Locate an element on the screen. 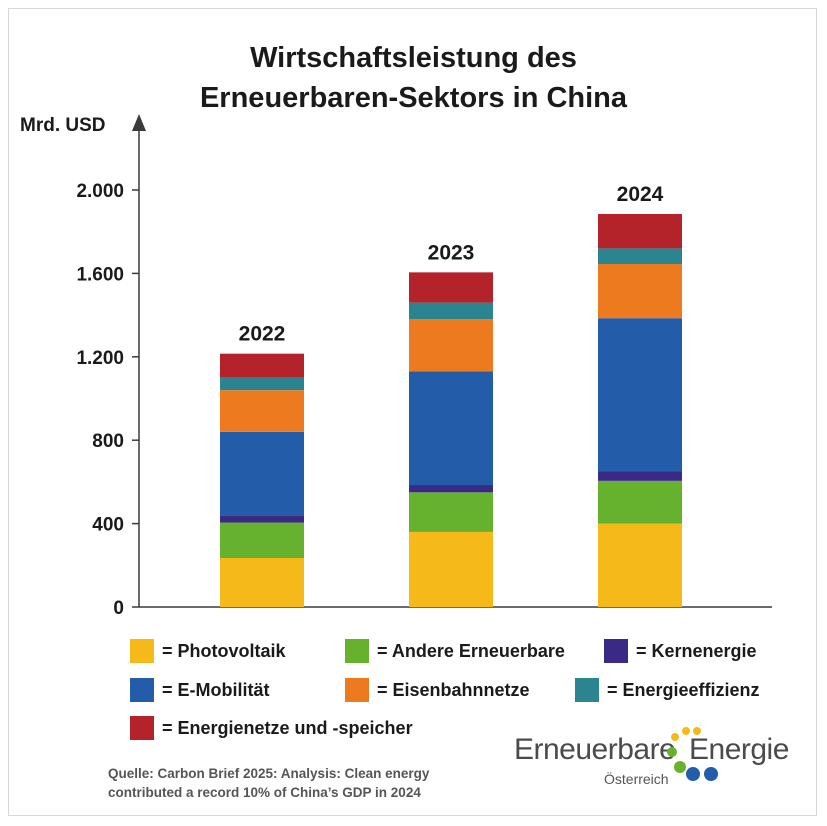 The height and width of the screenshot is (826, 827). logo-subtitle: Österreich is located at coordinates (636, 779).